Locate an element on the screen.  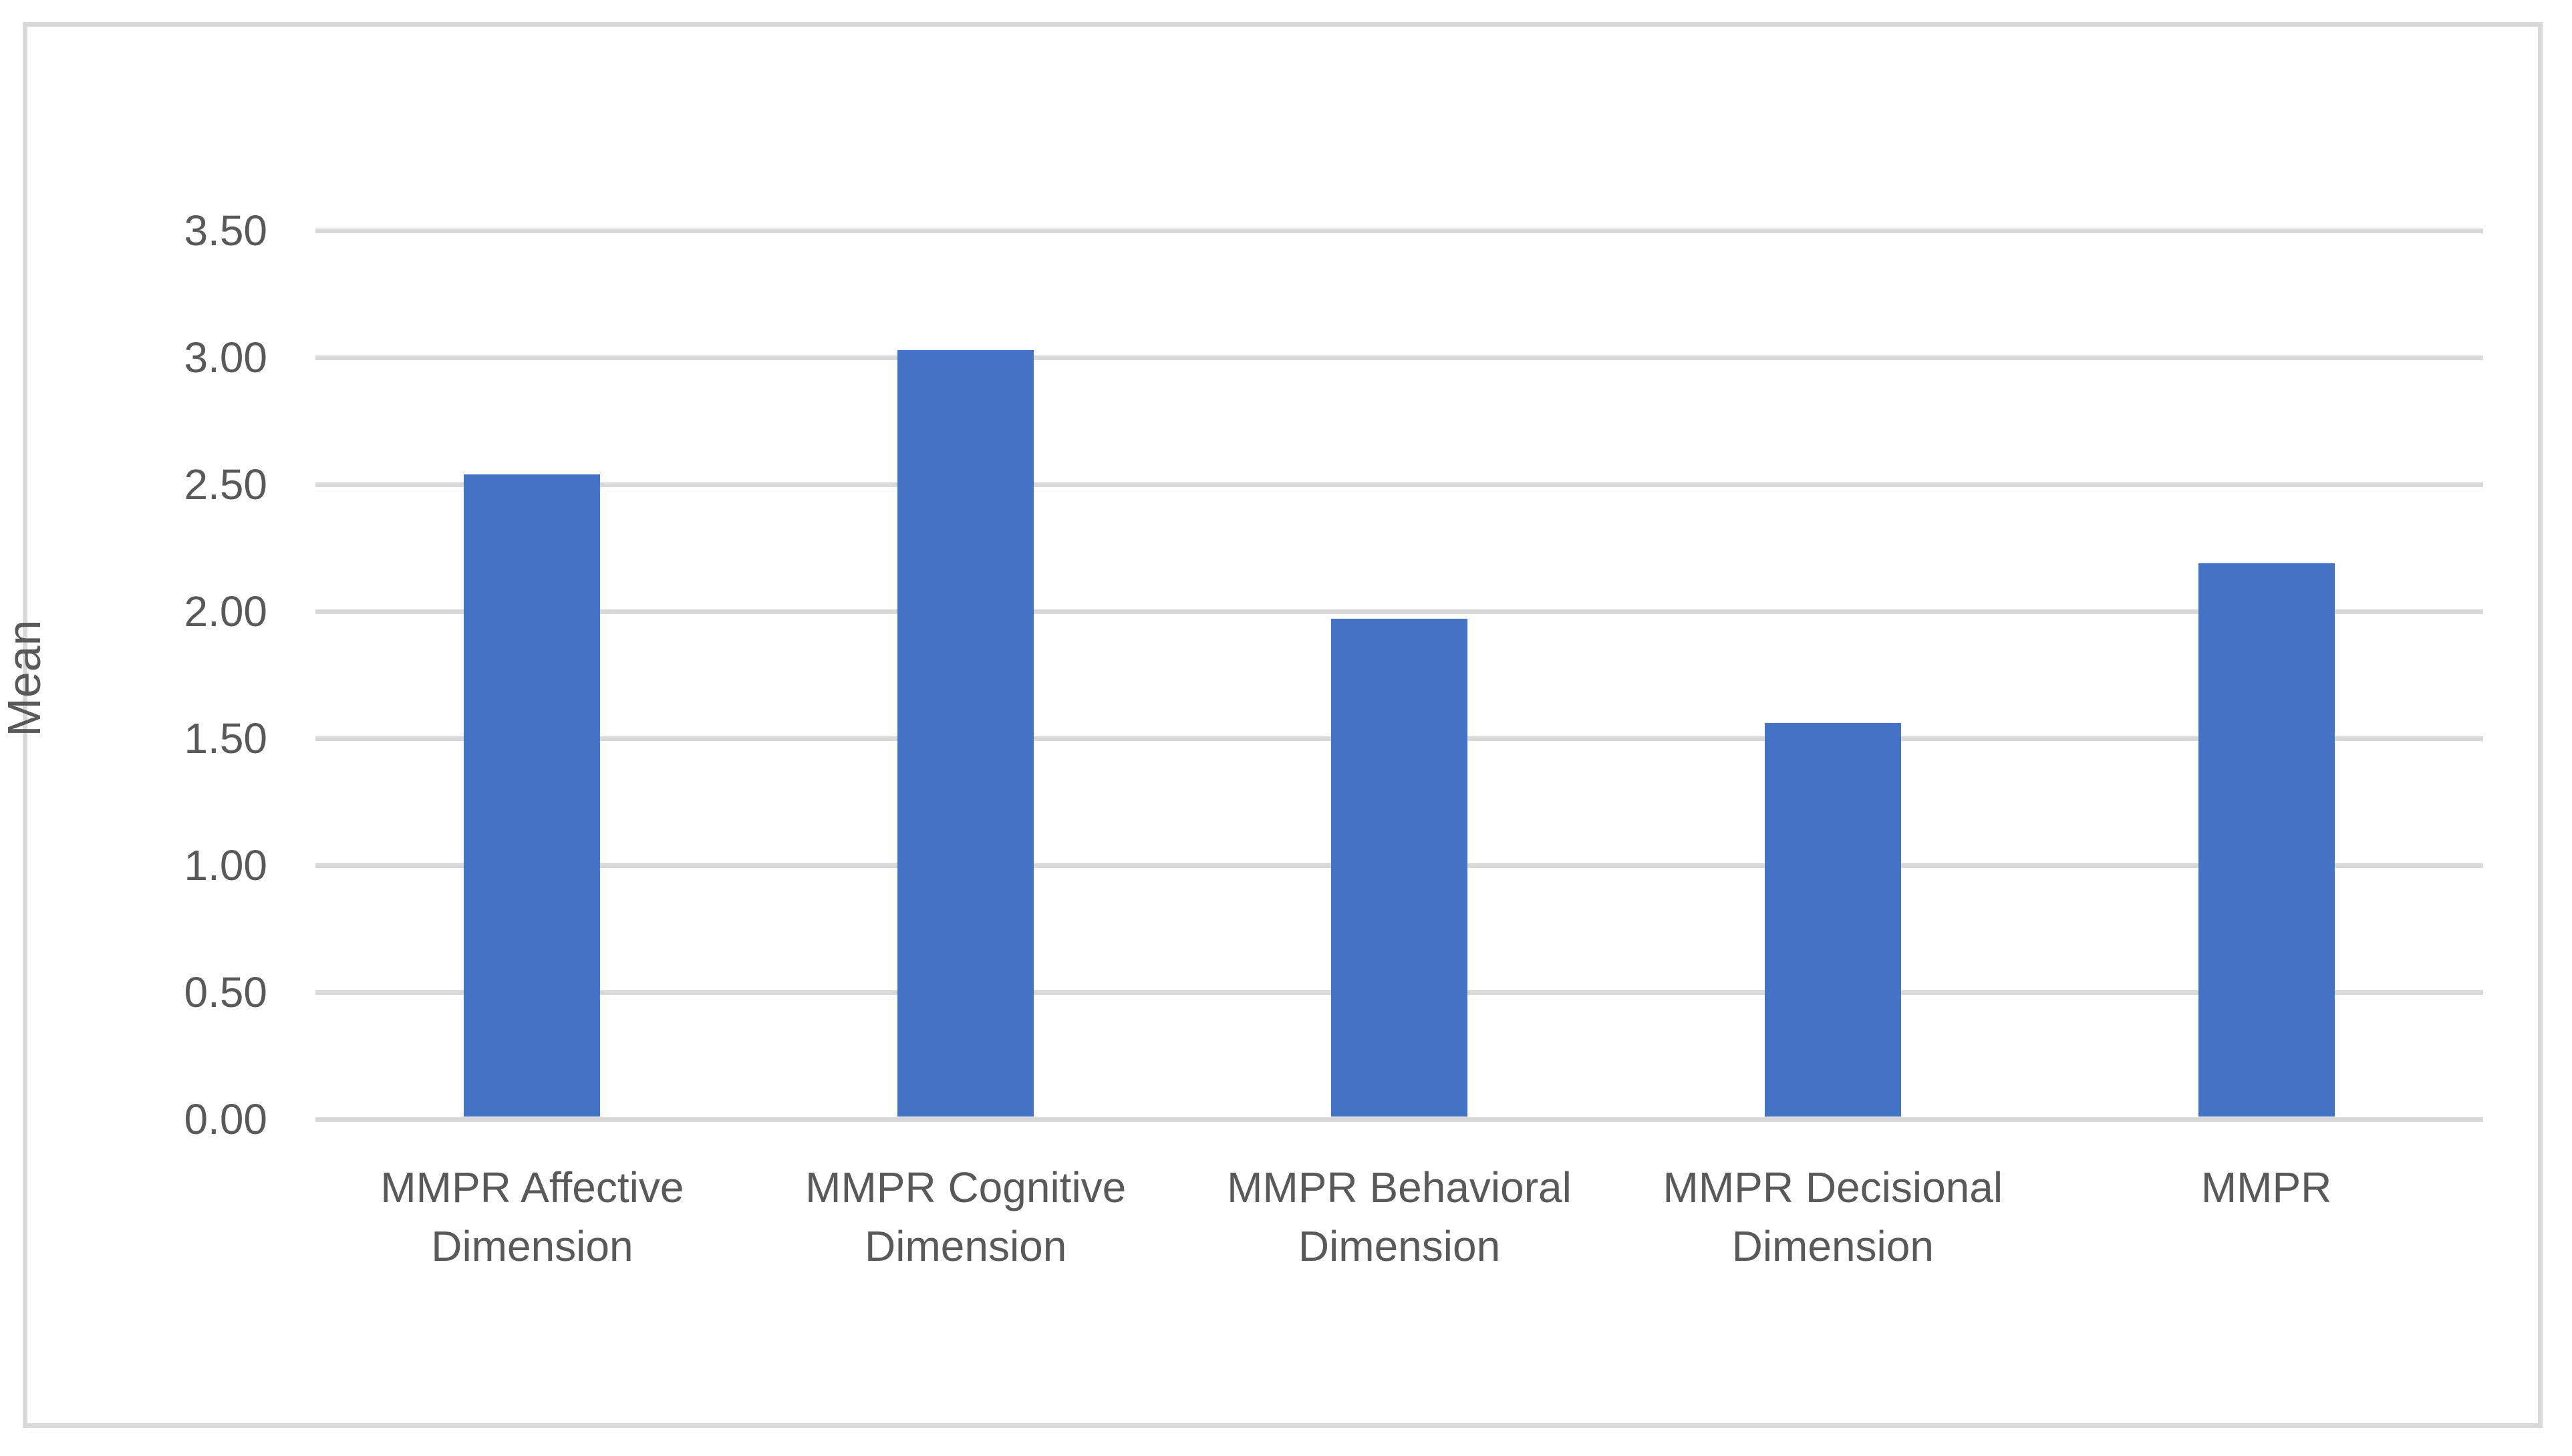
x-axis-line is located at coordinates (1399, 1119).